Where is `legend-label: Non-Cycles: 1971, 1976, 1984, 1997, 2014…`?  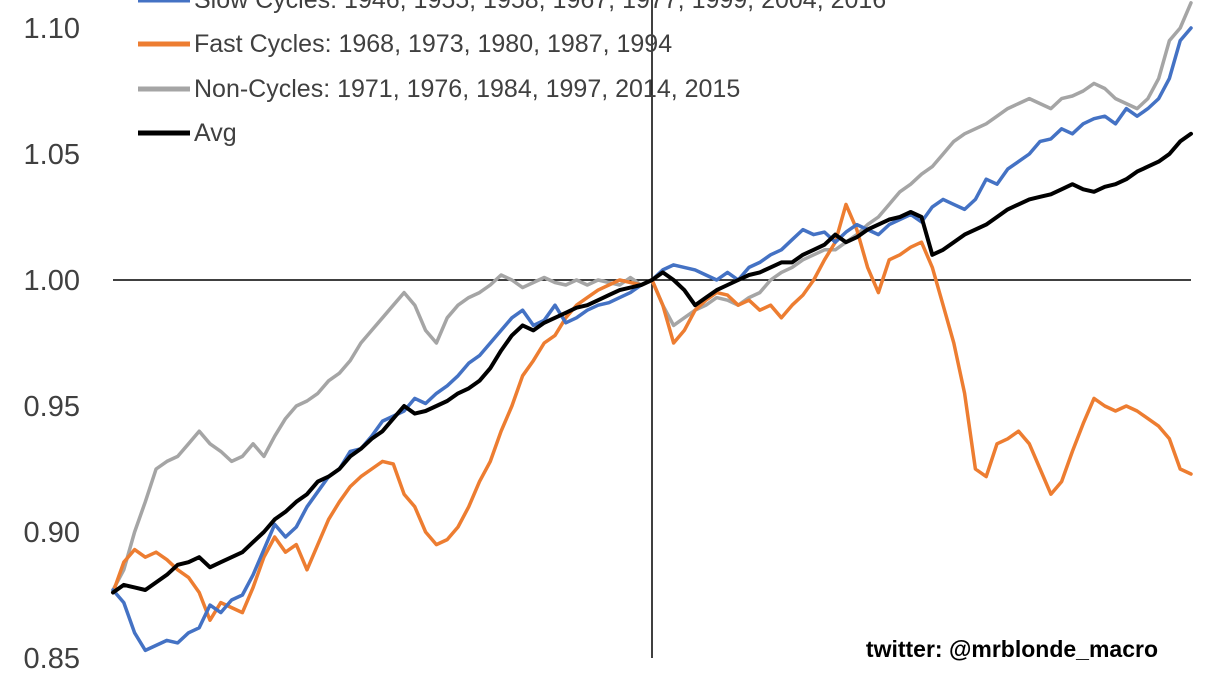
legend-label: Non-Cycles: 1971, 1976, 1984, 1997, 2014… is located at coordinates (467, 89).